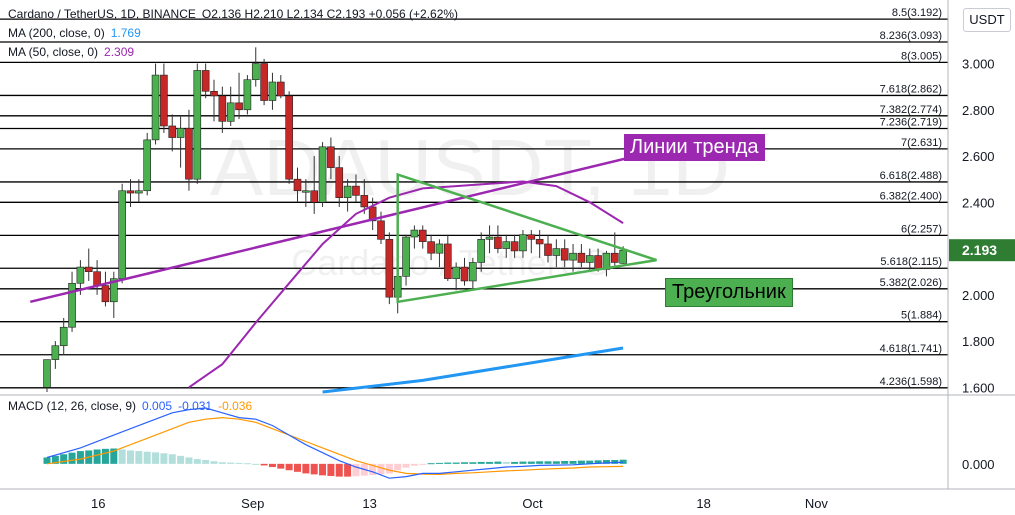 The image size is (1015, 515). I want to click on macd-hist-value: -0.036, so click(235, 406).